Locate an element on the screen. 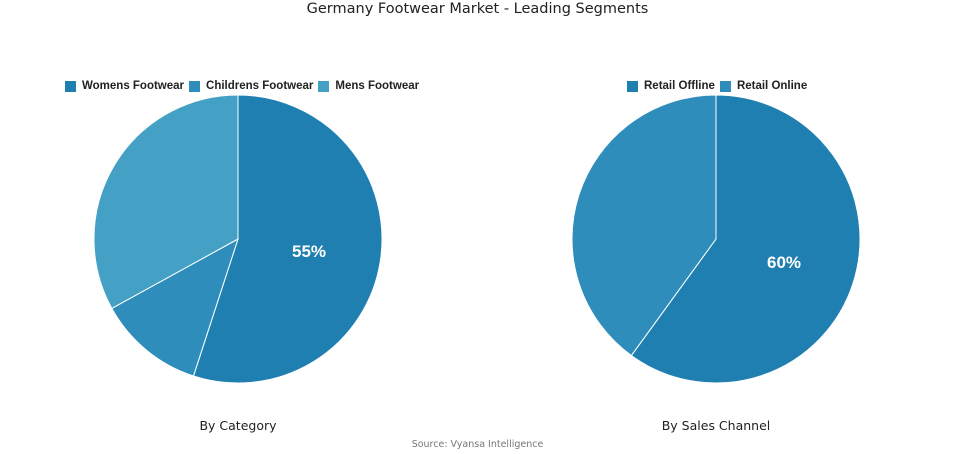 Image resolution: width=955 pixels, height=454 pixels. slice-label-womens: 55% is located at coordinates (309, 251).